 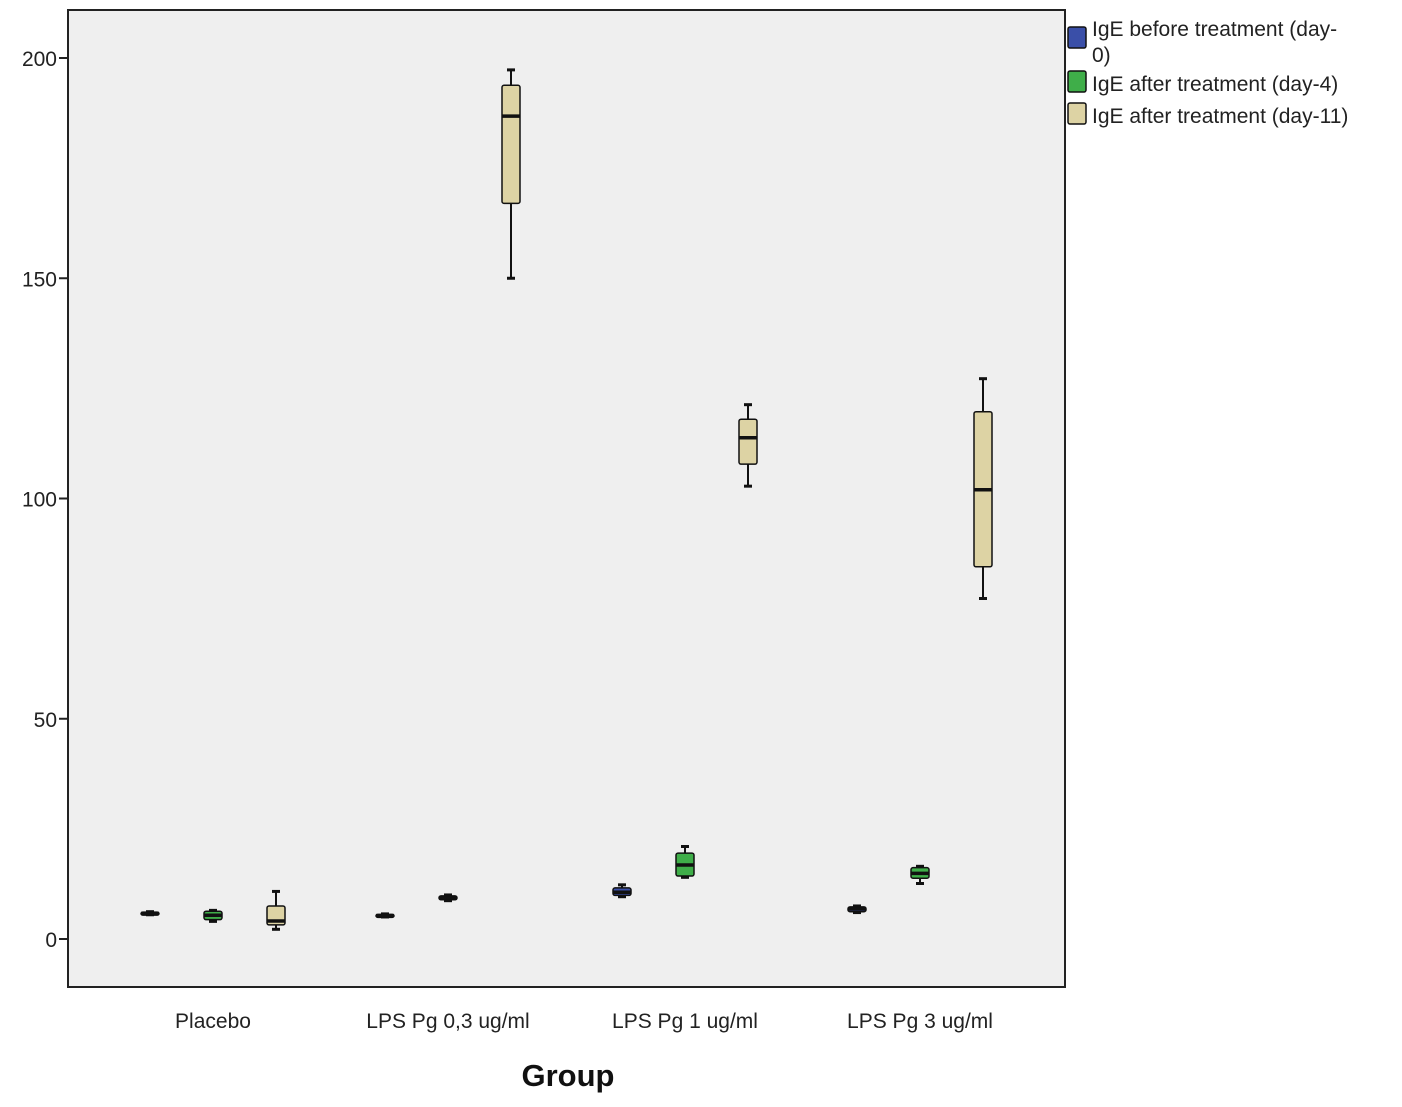 What do you see at coordinates (51, 940) in the screenshot?
I see `y-tick-label: 0` at bounding box center [51, 940].